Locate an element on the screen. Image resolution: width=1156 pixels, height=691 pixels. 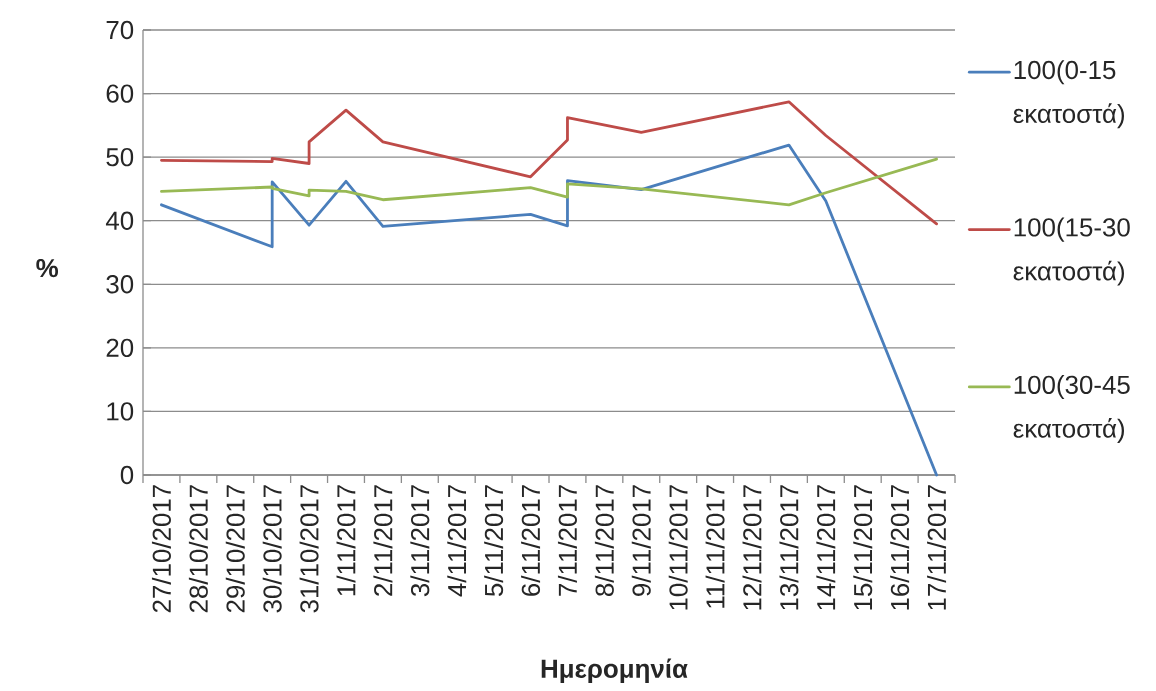
y-tick-label: 20 is located at coordinates (120, 348).